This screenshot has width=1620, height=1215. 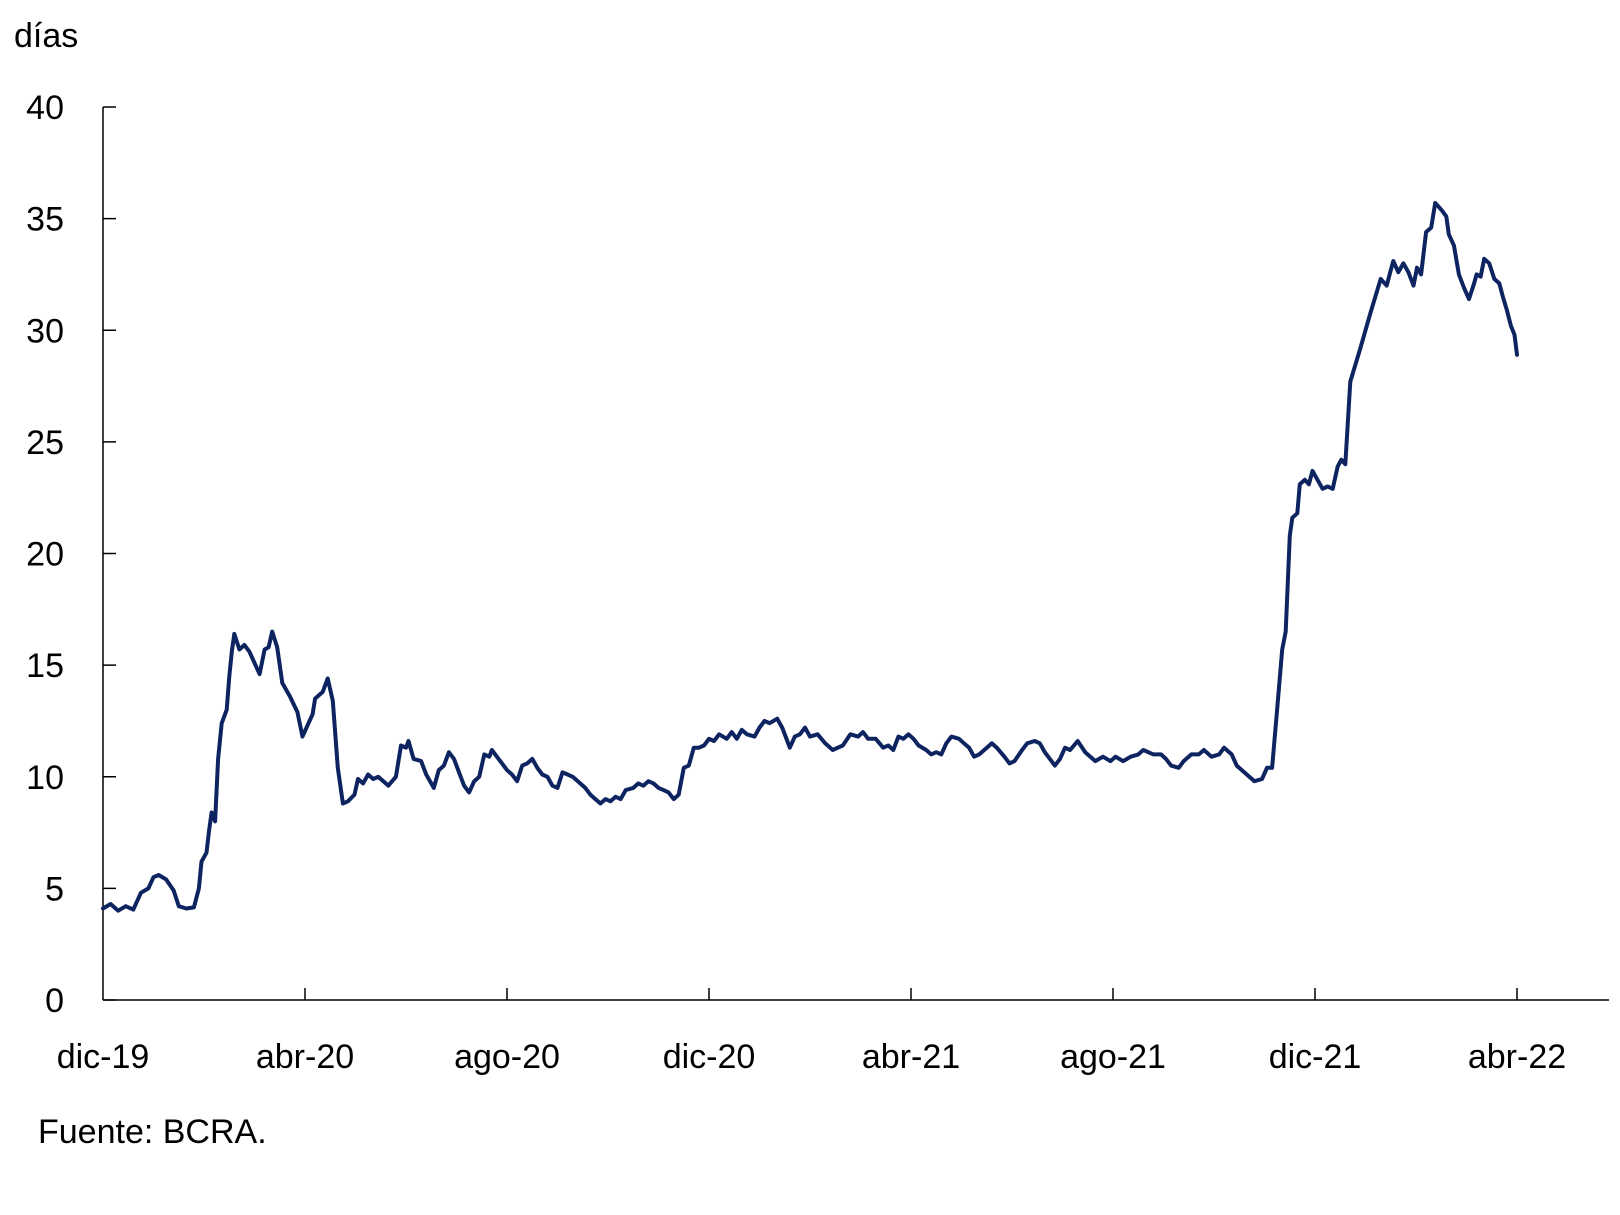 What do you see at coordinates (71, 554) in the screenshot?
I see `y-axis: 0 5 10 15 20 25 30 35 40` at bounding box center [71, 554].